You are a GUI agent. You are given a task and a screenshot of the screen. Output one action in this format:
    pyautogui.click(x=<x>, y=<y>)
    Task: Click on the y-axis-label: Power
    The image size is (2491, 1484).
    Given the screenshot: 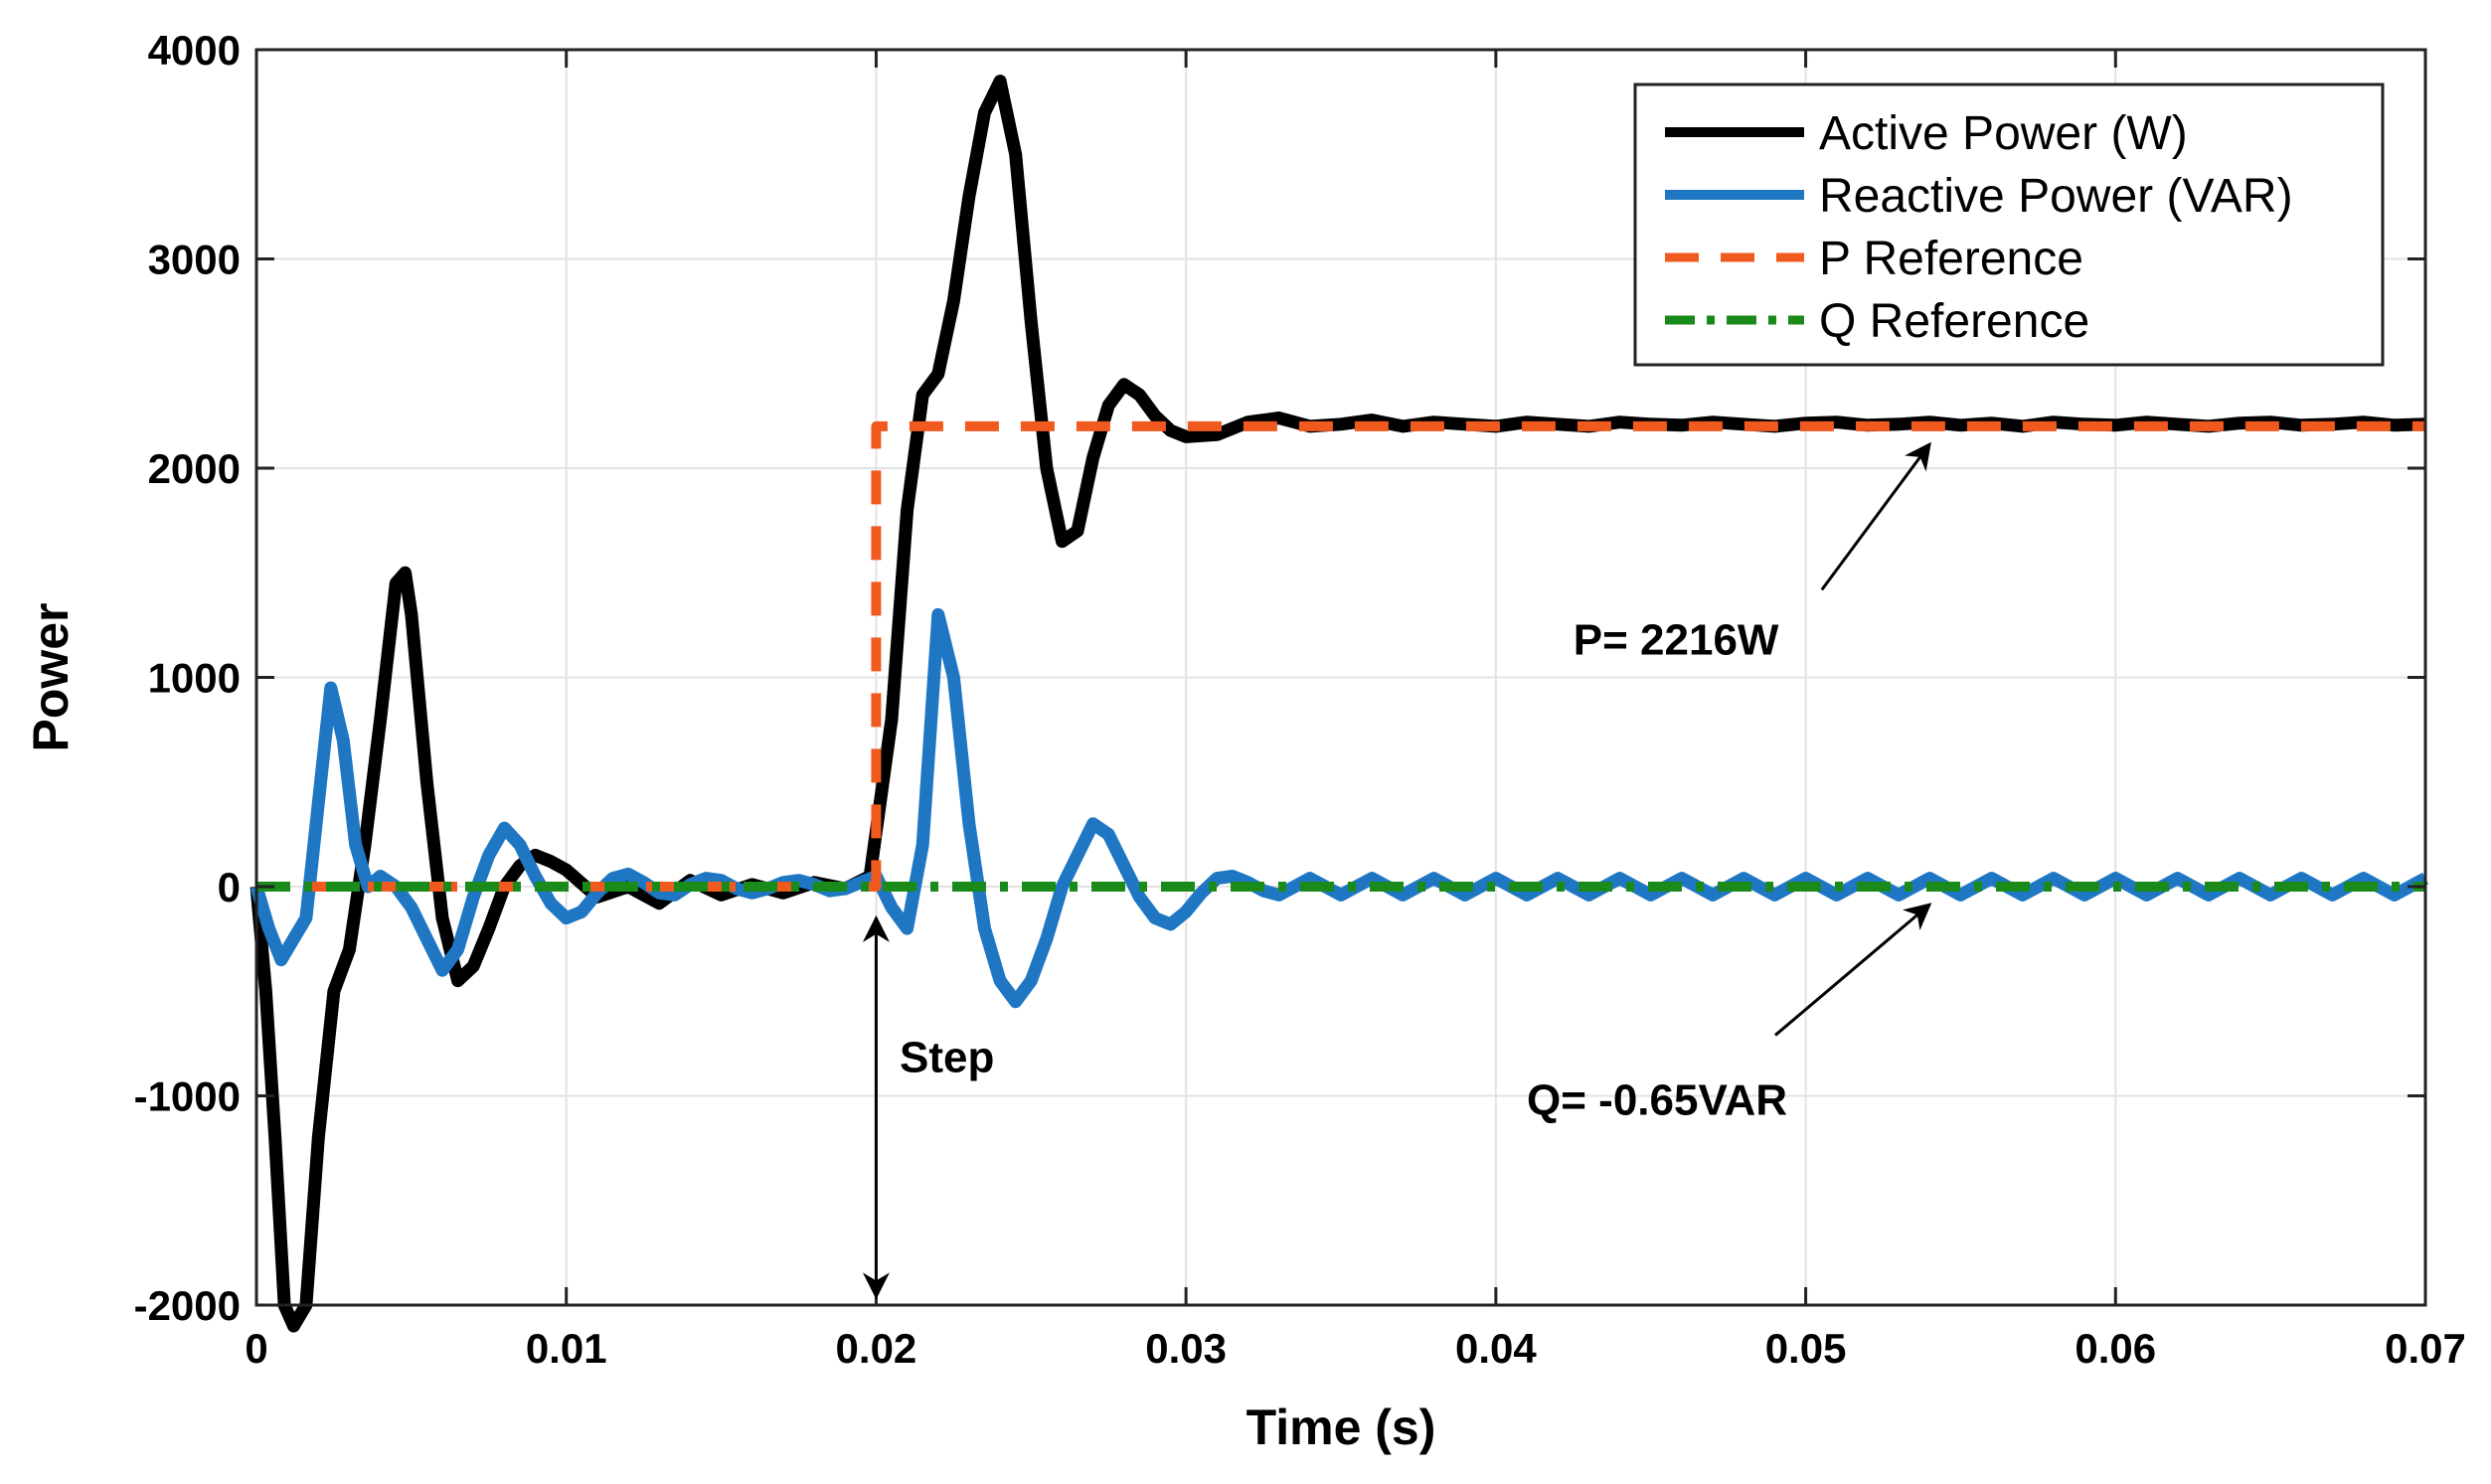 What is the action you would take?
    pyautogui.click(x=51, y=676)
    